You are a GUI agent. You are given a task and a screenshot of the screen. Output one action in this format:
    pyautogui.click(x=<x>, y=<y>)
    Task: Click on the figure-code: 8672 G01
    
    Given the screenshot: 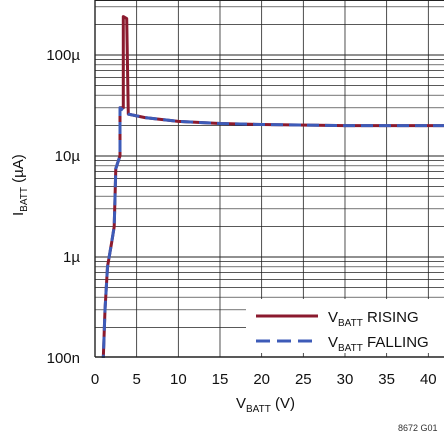 What is the action you would take?
    pyautogui.click(x=418, y=428)
    